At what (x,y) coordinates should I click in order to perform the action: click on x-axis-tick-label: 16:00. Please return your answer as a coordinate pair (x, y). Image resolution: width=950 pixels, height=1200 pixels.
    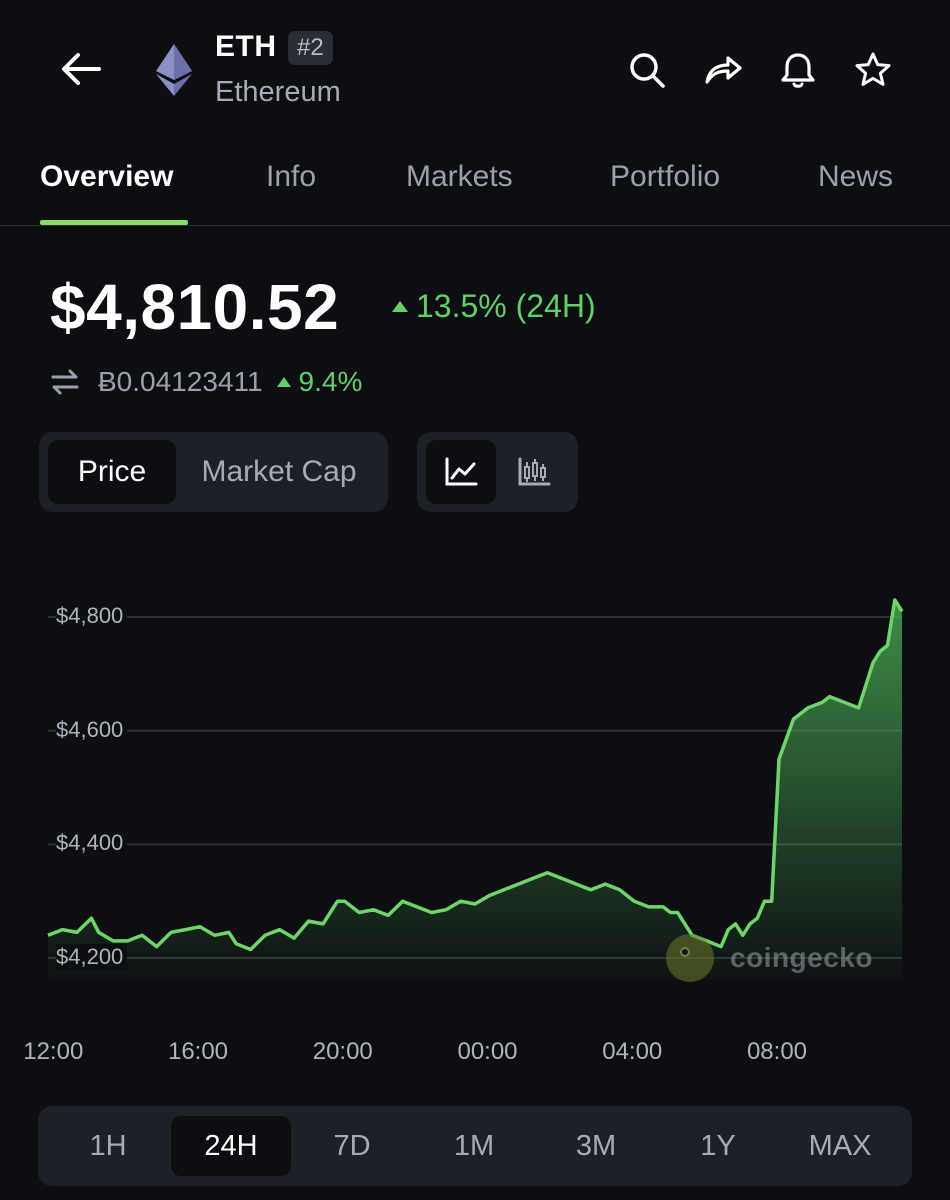
    Looking at the image, I should click on (198, 1051).